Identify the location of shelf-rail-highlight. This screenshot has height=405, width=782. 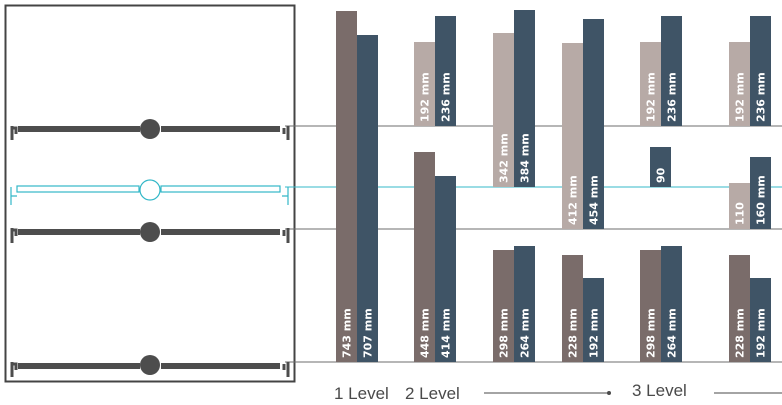
(149, 192).